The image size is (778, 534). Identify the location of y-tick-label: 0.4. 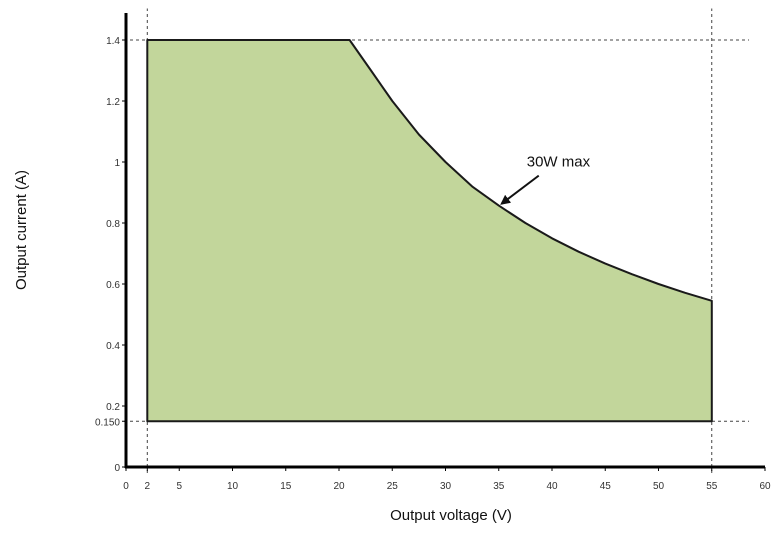
(113, 346).